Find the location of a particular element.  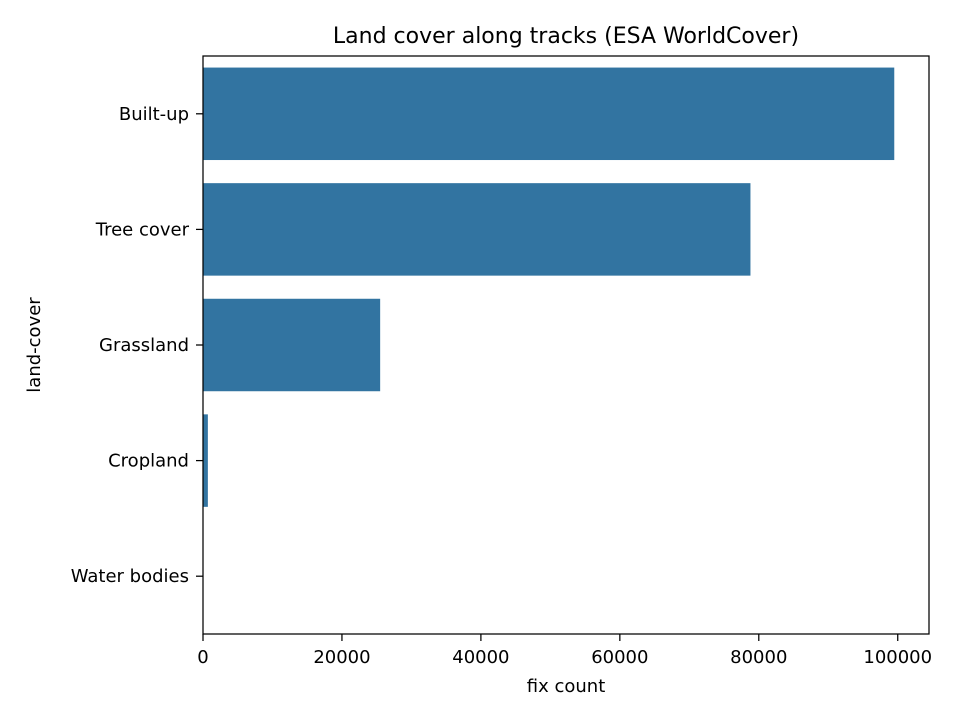

x-tick-label: 20000 is located at coordinates (341, 657).